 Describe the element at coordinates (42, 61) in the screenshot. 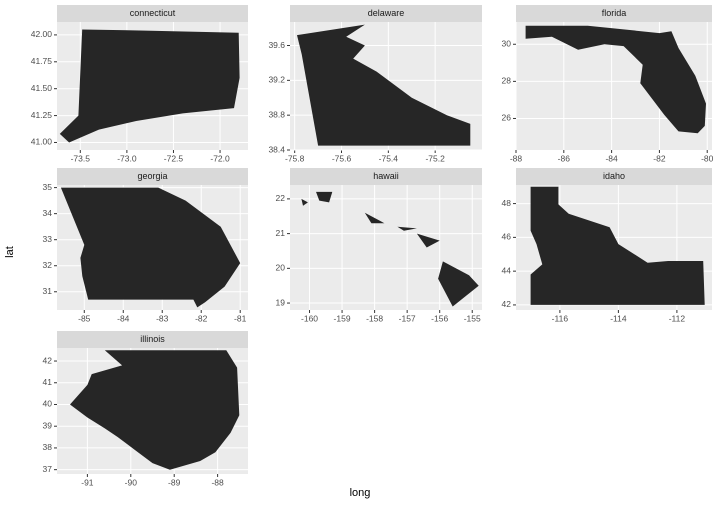

I see `y-tick-label: 41.75` at that location.